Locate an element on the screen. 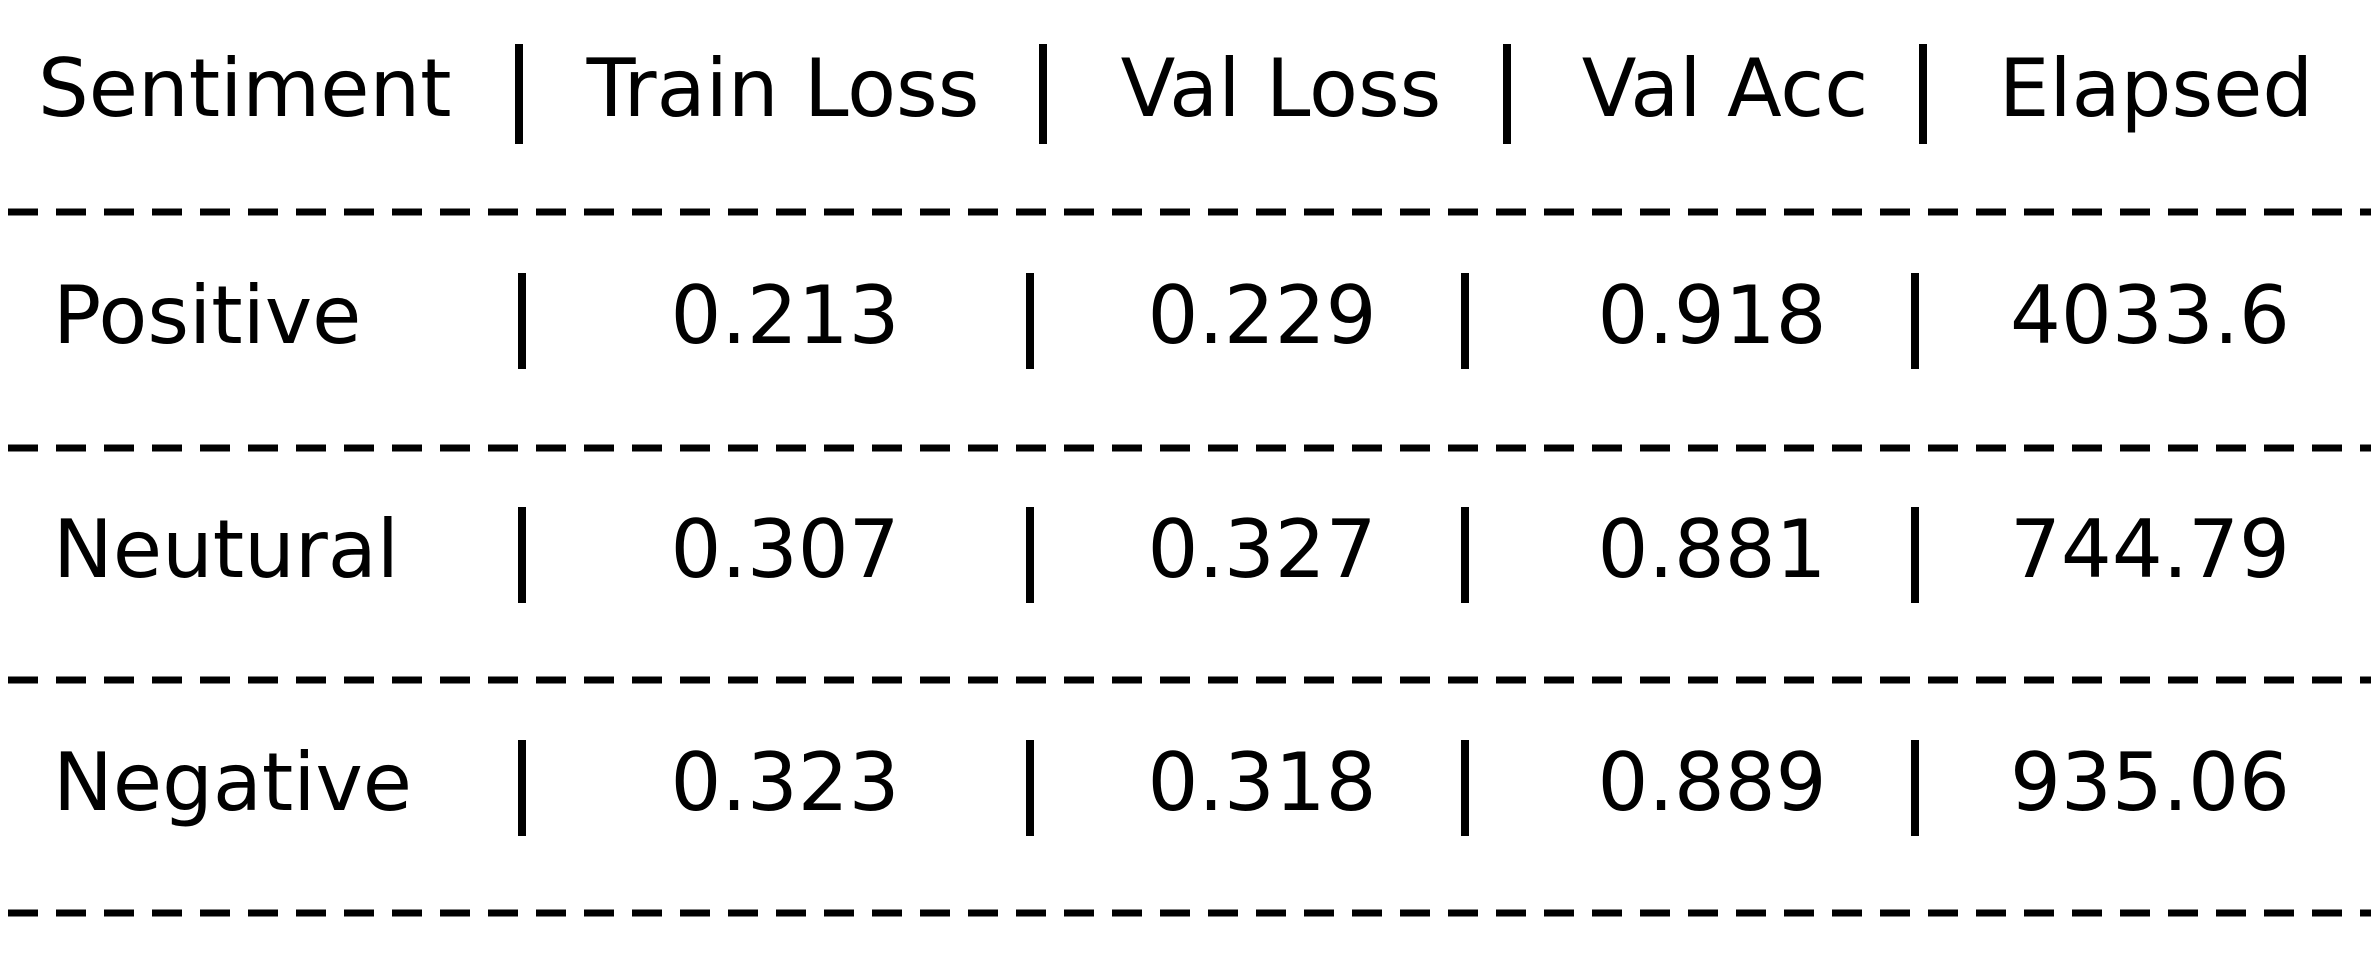 The width and height of the screenshot is (2371, 959). header-cell: Val Loss is located at coordinates (1281, 88).